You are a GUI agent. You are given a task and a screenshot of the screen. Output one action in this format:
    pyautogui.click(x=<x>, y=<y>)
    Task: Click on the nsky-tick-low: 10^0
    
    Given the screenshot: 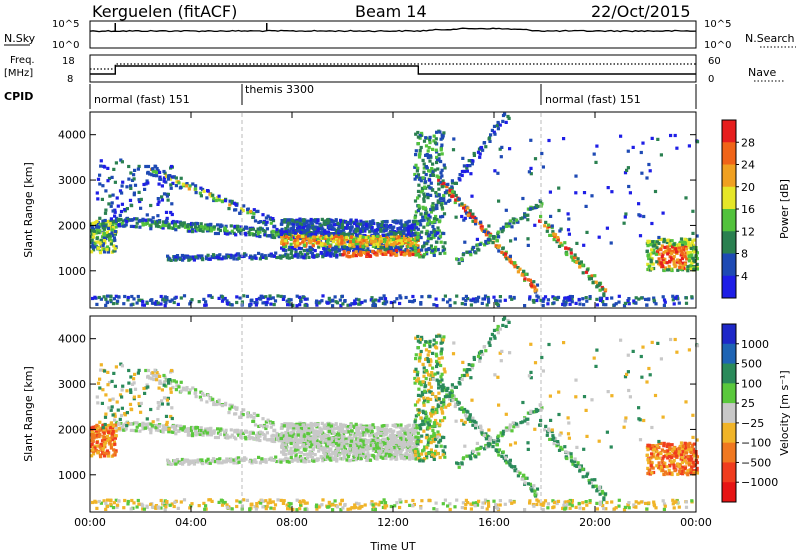 What is the action you would take?
    pyautogui.click(x=65, y=45)
    